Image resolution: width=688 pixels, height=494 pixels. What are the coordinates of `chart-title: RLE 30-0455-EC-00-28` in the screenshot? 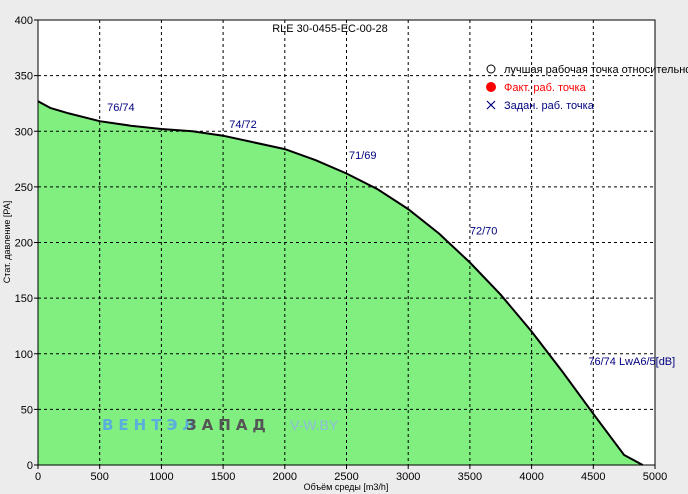 It's located at (330, 29).